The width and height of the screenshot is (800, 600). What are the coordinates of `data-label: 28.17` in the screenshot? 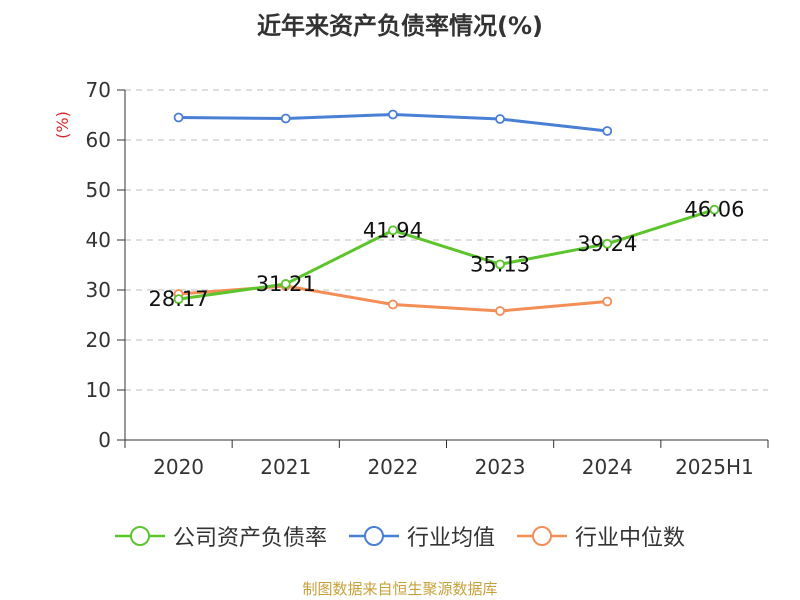 It's located at (179, 299).